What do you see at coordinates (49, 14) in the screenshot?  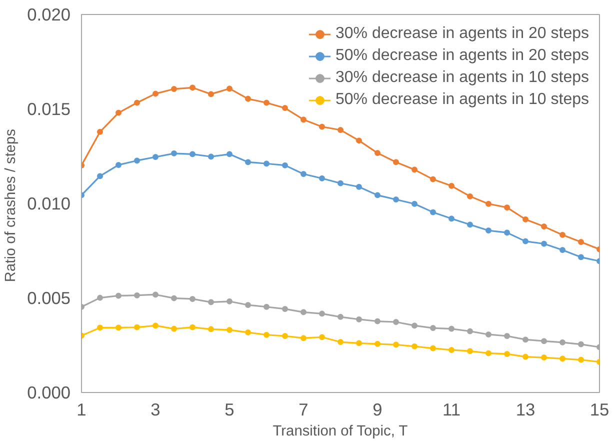 I see `y-tick-label: 0.020` at bounding box center [49, 14].